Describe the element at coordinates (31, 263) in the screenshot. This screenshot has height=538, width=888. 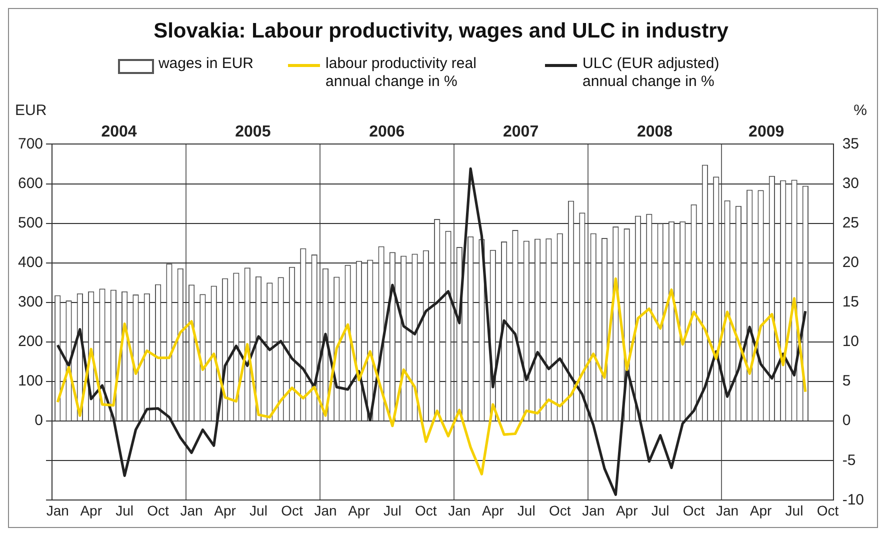
I see `y-tick-label: 400` at that location.